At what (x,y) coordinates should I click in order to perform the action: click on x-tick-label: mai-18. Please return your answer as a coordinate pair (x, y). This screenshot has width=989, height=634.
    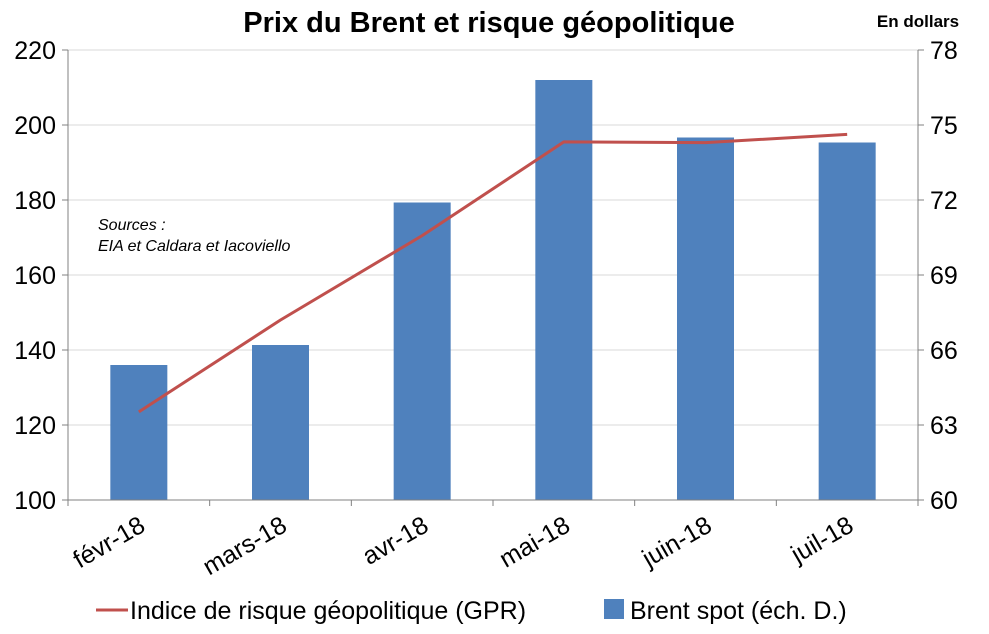
    Looking at the image, I should click on (535, 542).